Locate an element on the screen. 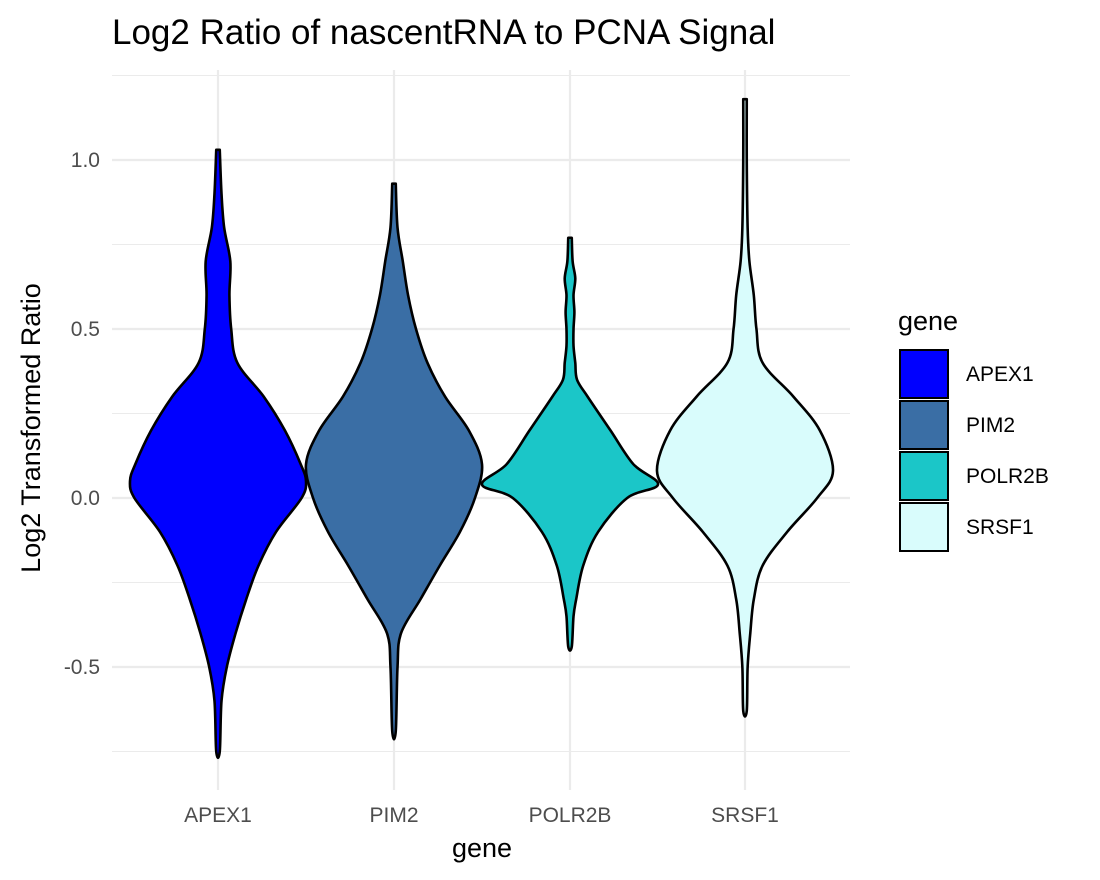  y-tick-label: 0.0 is located at coordinates (85, 498).